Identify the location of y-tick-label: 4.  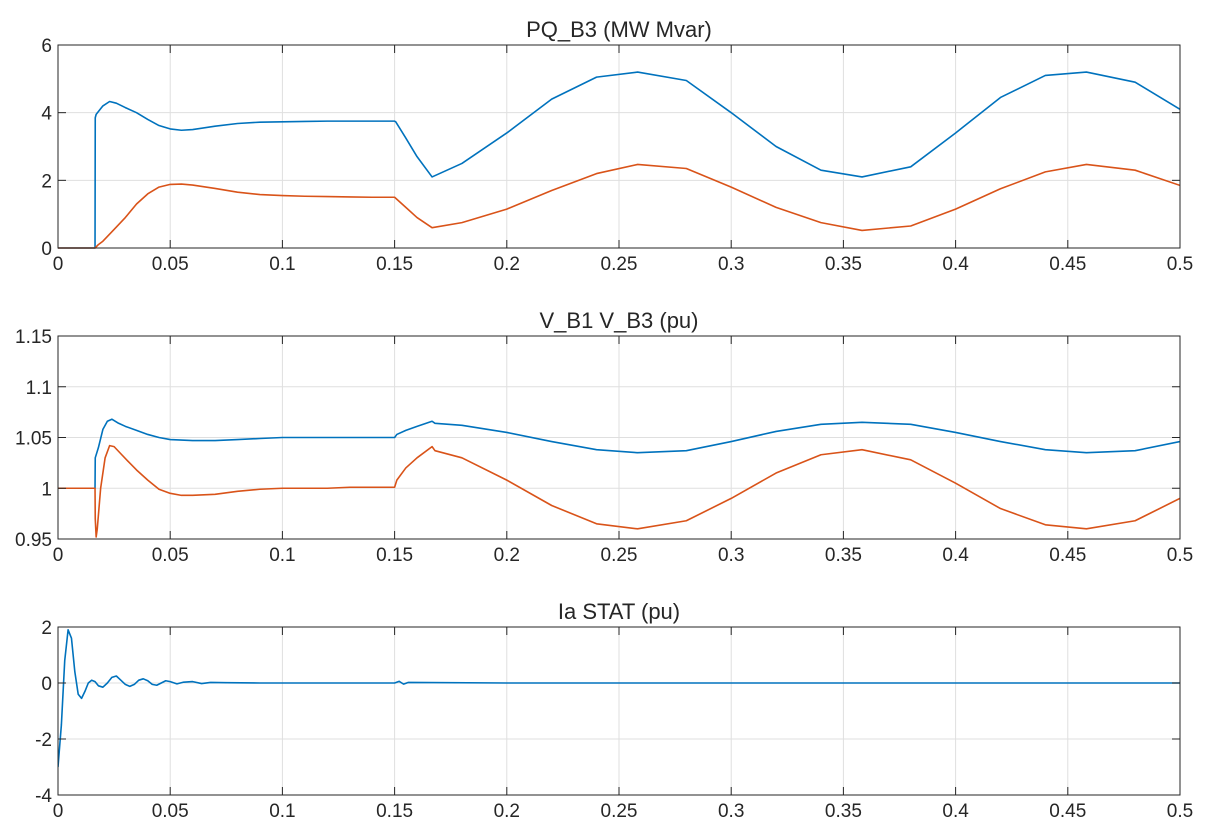
(46, 114).